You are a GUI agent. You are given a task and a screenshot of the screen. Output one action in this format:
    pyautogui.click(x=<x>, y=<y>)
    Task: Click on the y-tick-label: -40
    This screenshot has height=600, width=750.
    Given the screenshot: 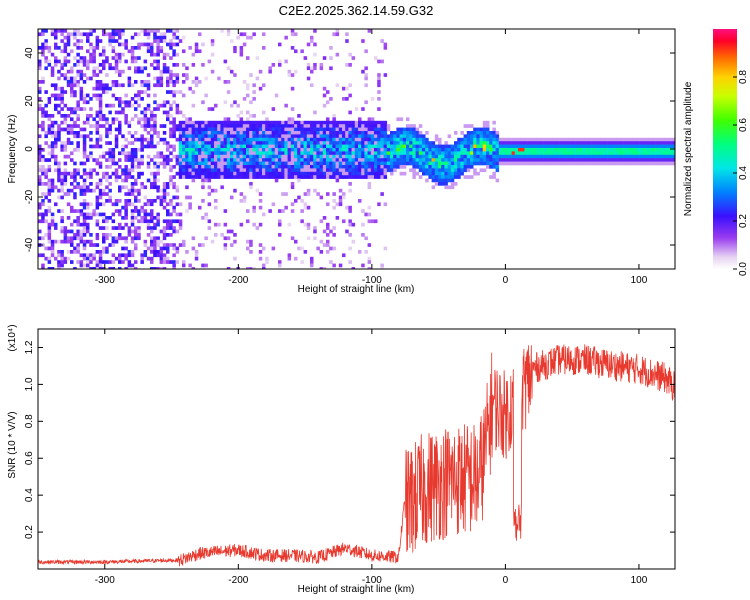 What is the action you would take?
    pyautogui.click(x=29, y=244)
    